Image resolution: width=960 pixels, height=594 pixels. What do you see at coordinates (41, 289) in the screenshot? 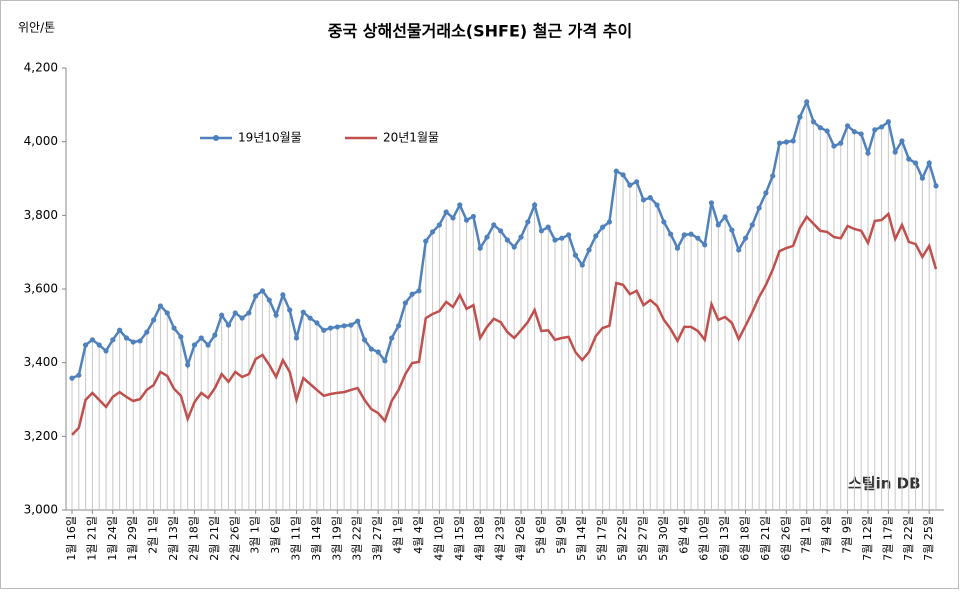
I see `y-tick-label: 3,600` at bounding box center [41, 289].